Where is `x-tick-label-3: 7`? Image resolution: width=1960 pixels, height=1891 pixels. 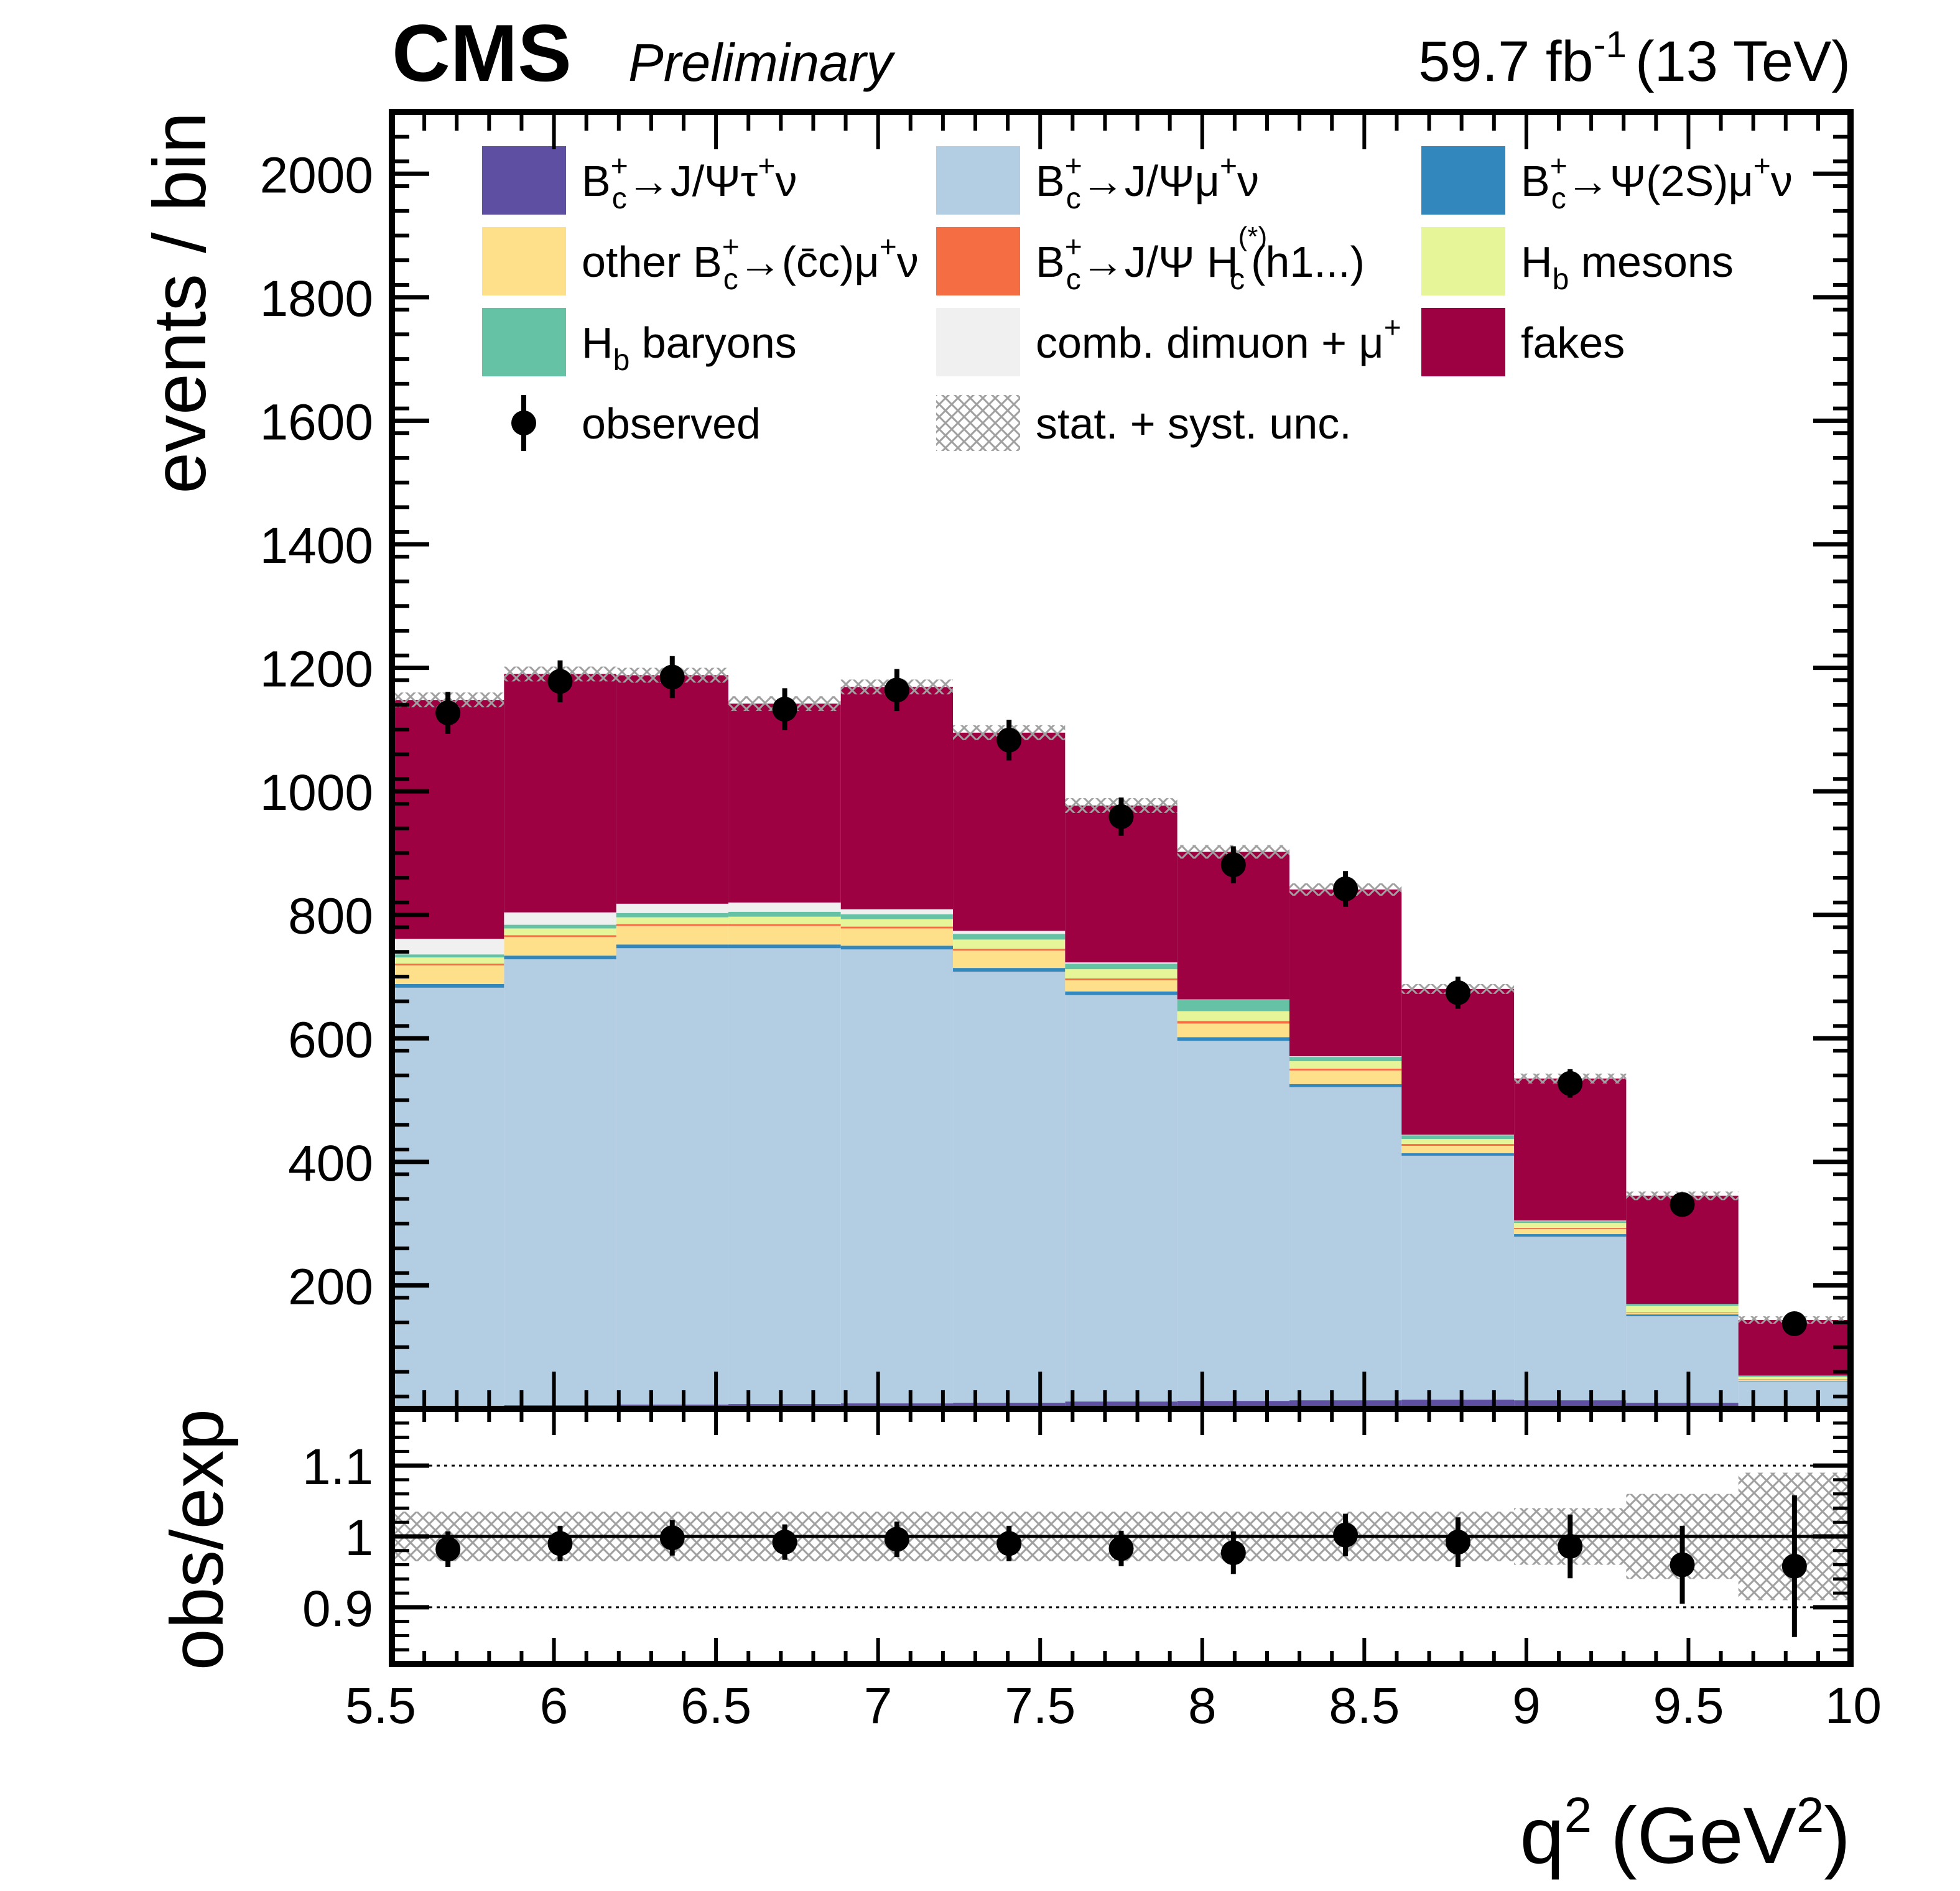 x-tick-label-3: 7 is located at coordinates (878, 1706).